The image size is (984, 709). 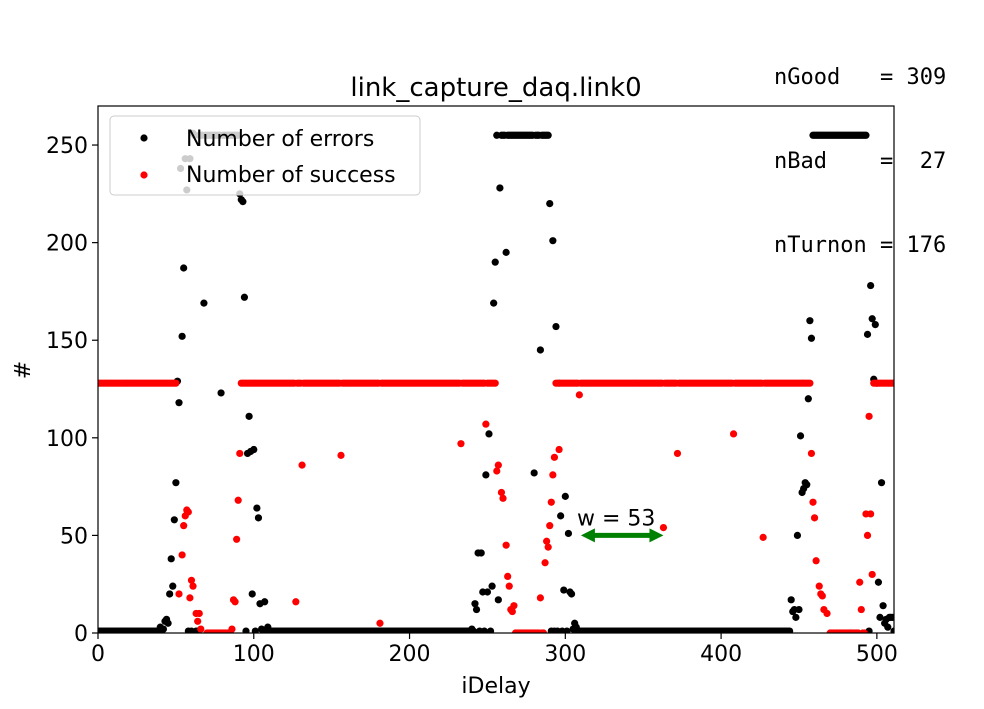 I want to click on y-tick-label: 0, so click(x=81, y=634).